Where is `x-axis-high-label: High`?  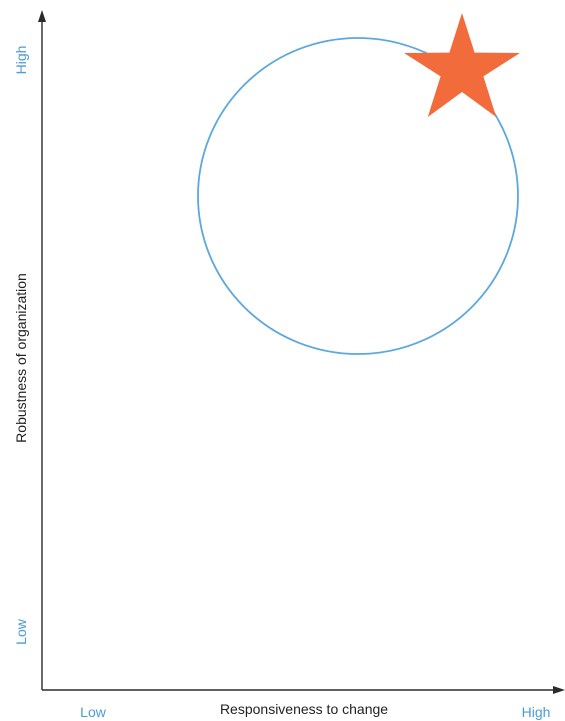
x-axis-high-label: High is located at coordinates (536, 712).